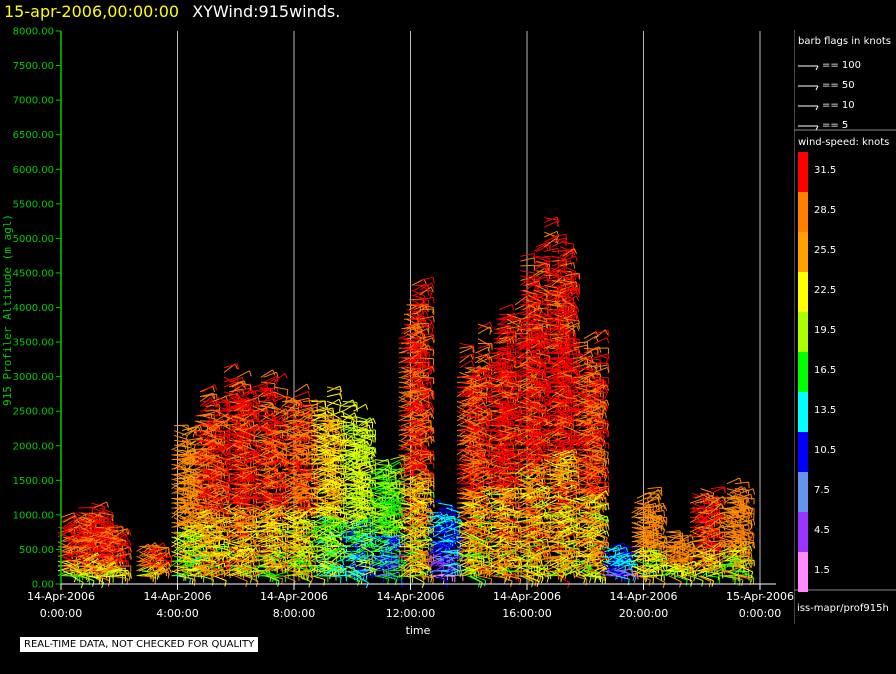 This screenshot has height=674, width=896. Describe the element at coordinates (266, 11) in the screenshot. I see `title-product: XYWind:915winds.` at that location.